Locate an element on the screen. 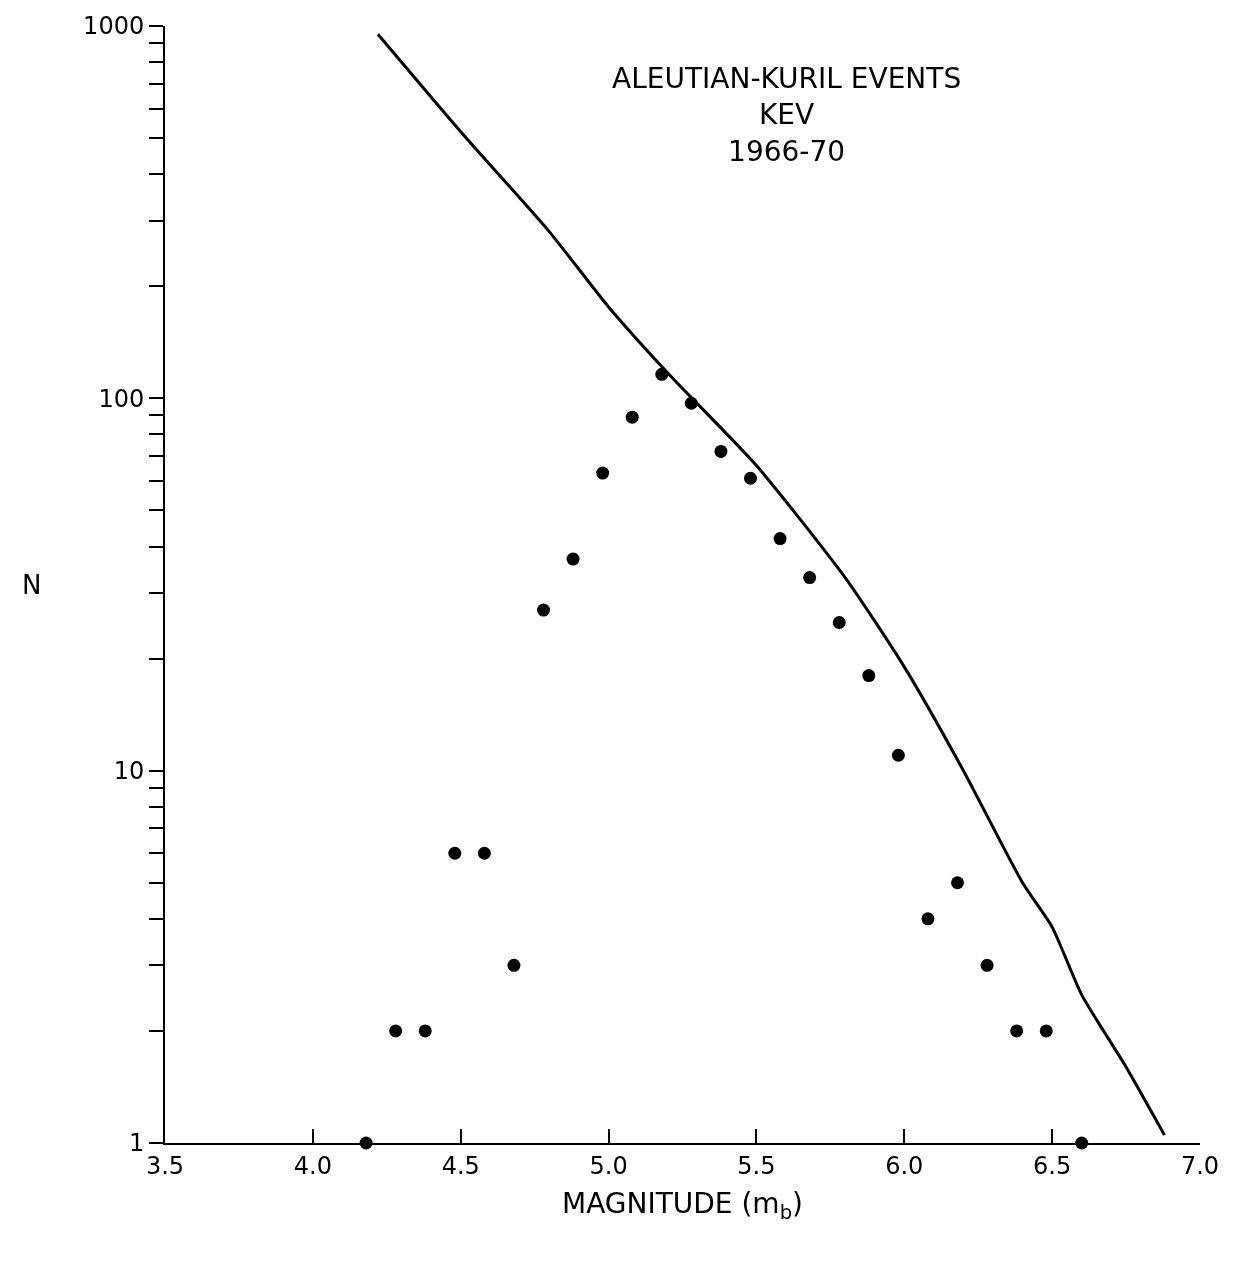  y-tick-label: 10 is located at coordinates (129, 771).